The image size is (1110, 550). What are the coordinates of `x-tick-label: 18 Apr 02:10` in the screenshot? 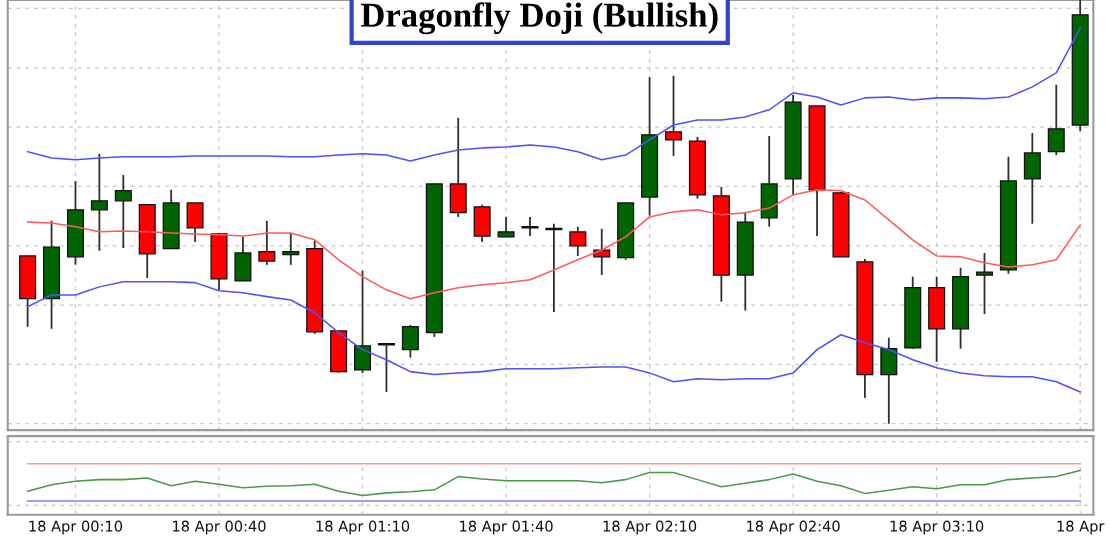 It's located at (650, 527).